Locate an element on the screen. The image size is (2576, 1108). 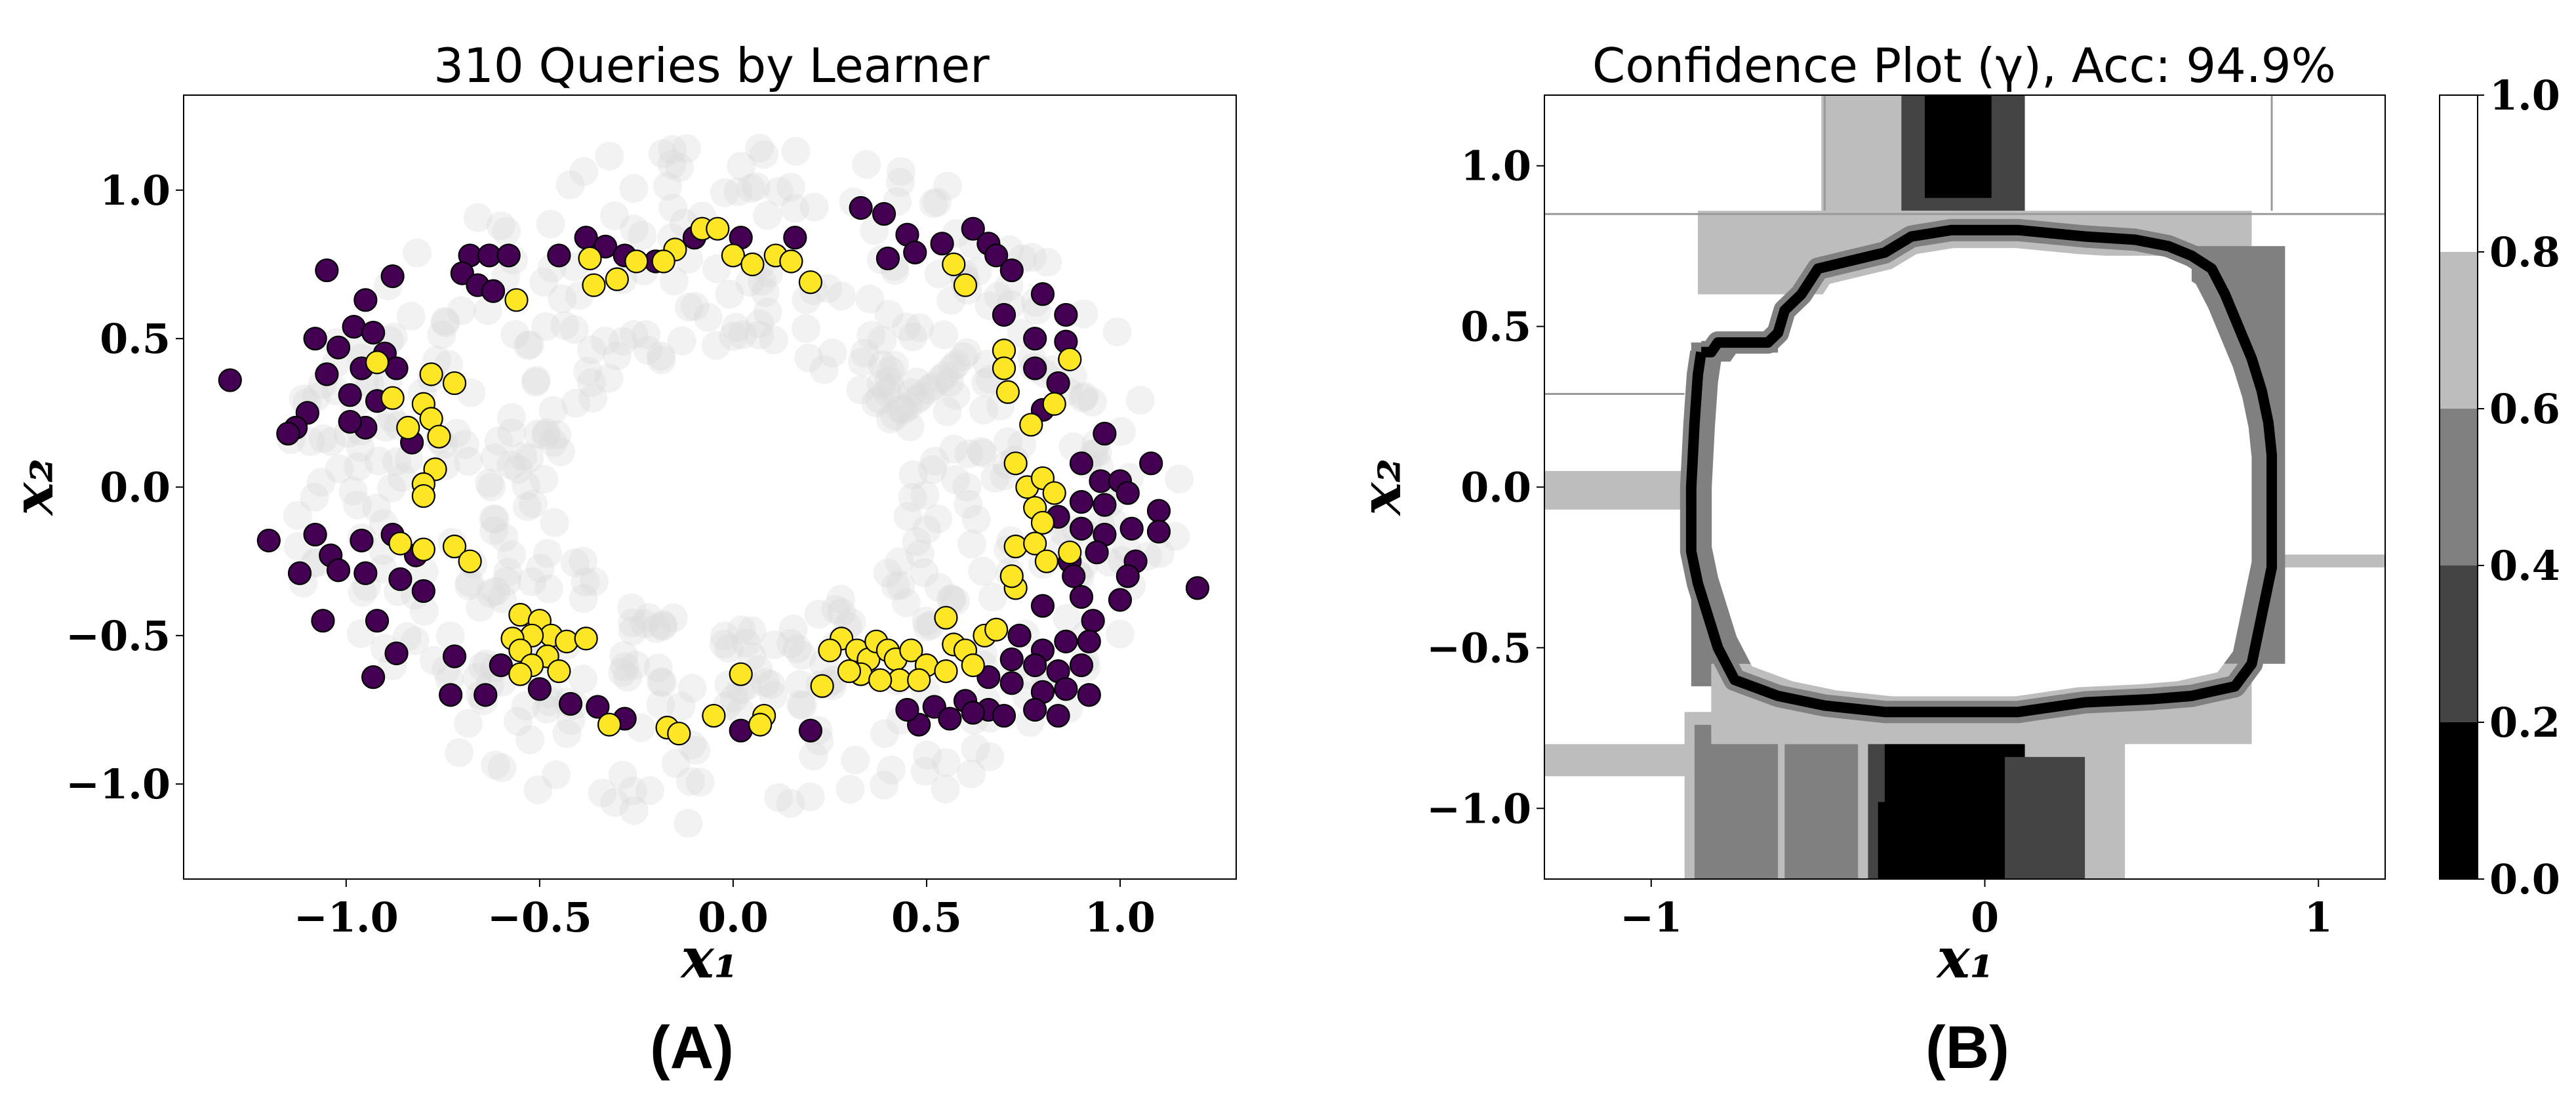
x-tick-label: 0.0 is located at coordinates (733, 917).